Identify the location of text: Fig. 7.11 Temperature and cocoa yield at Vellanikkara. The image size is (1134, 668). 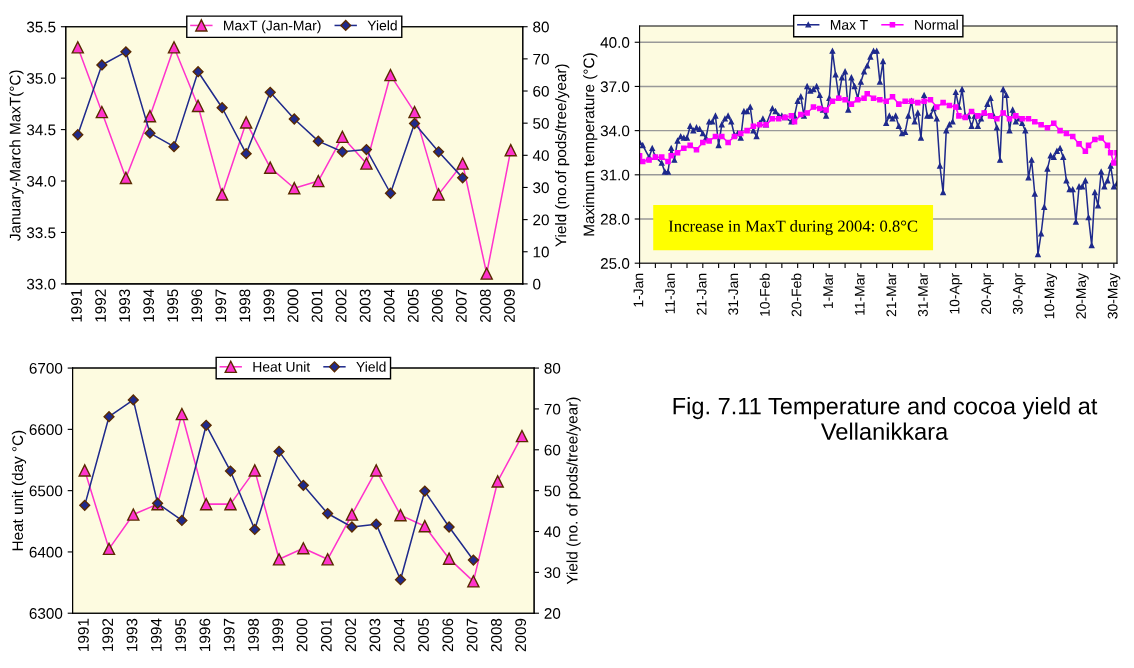
(885, 418).